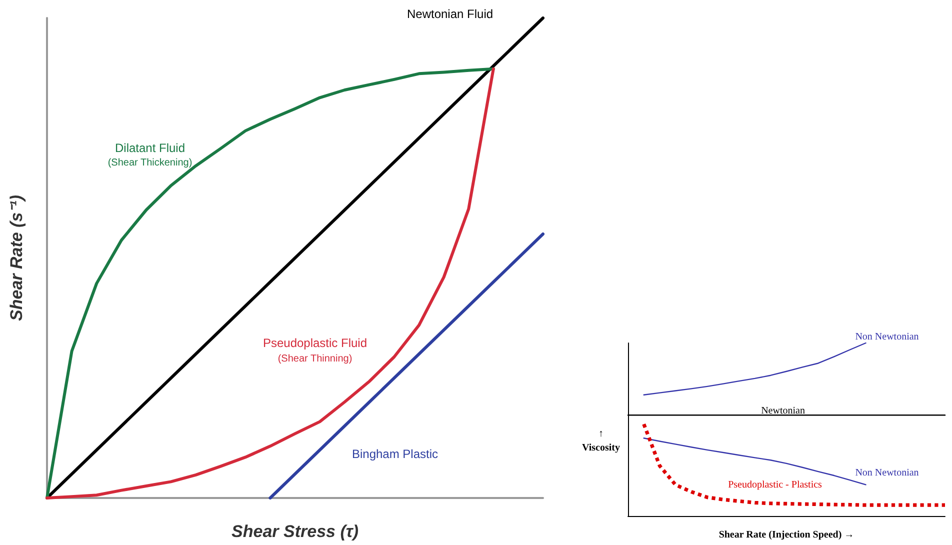 The image size is (952, 545). What do you see at coordinates (295, 531) in the screenshot?
I see `x-axis-title: Shear Stress (τ)` at bounding box center [295, 531].